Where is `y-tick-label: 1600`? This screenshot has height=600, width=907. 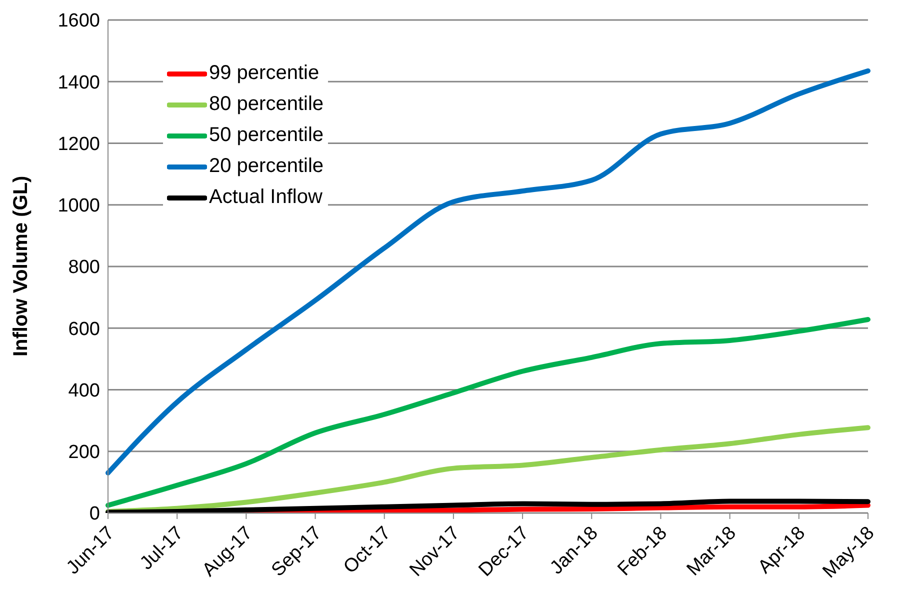
y-tick-label: 1600 is located at coordinates (79, 21).